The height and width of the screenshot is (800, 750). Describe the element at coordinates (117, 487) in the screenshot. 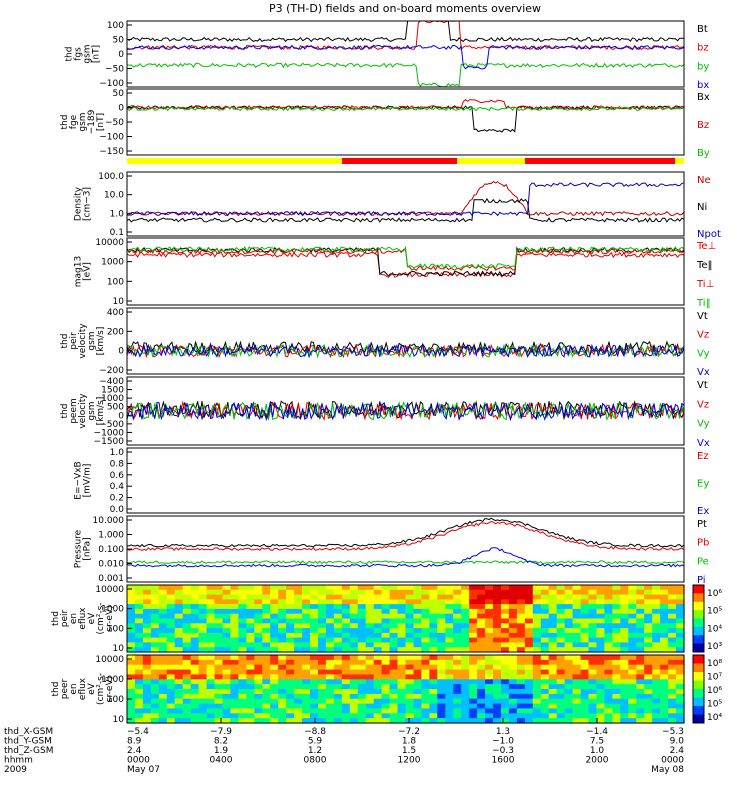

I see `y-tick-label: 0.4` at that location.